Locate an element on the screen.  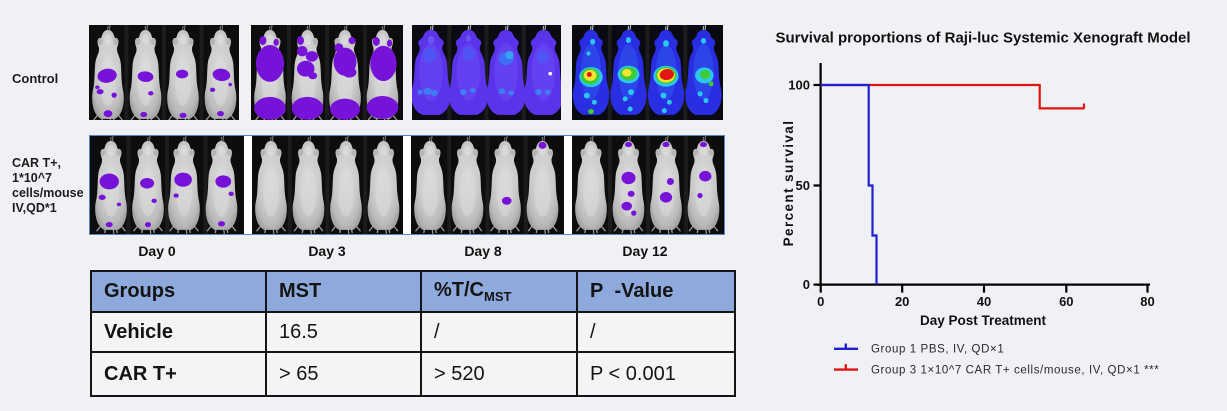
svg-text: Group 1 PBS, IV, QD×1 is located at coordinates (937, 350).